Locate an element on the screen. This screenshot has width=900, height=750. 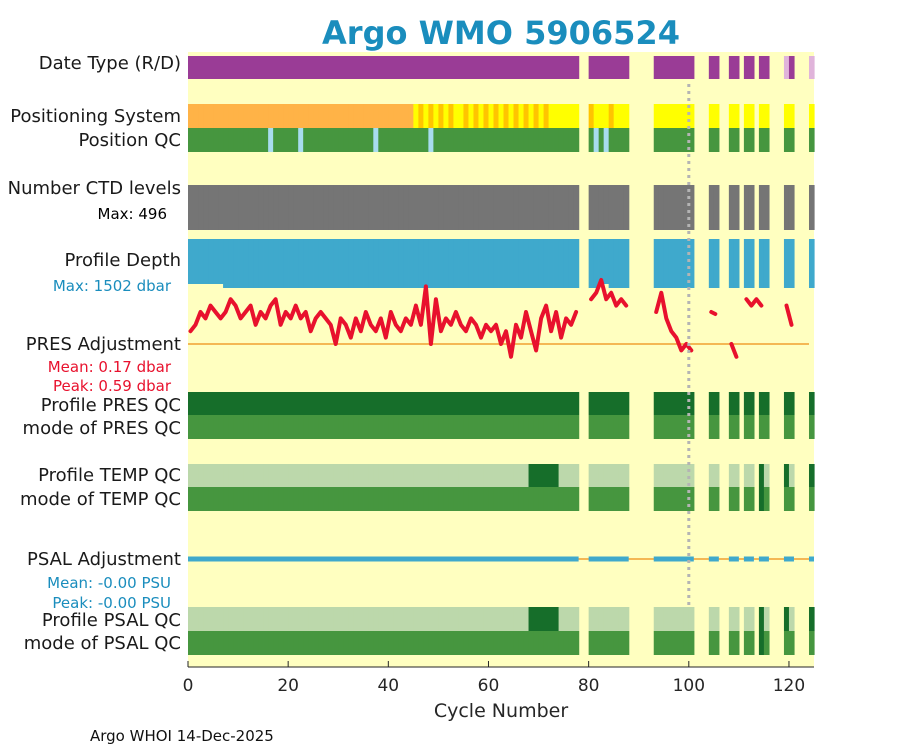
label-psal-mean: Mean: -0.00 PSU is located at coordinates (109, 583).